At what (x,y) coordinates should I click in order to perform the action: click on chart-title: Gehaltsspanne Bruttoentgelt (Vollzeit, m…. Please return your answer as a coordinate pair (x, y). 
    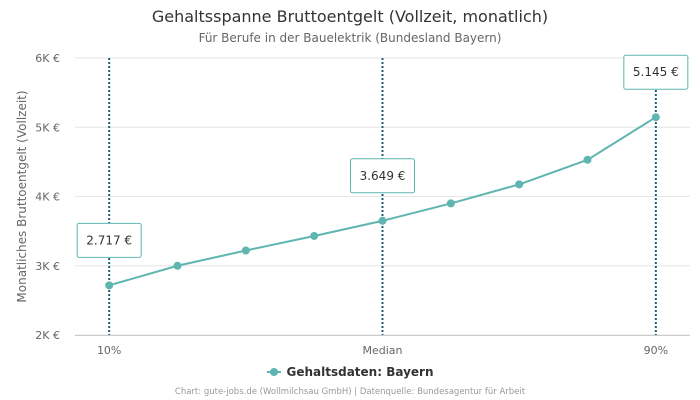
    Looking at the image, I should click on (350, 16).